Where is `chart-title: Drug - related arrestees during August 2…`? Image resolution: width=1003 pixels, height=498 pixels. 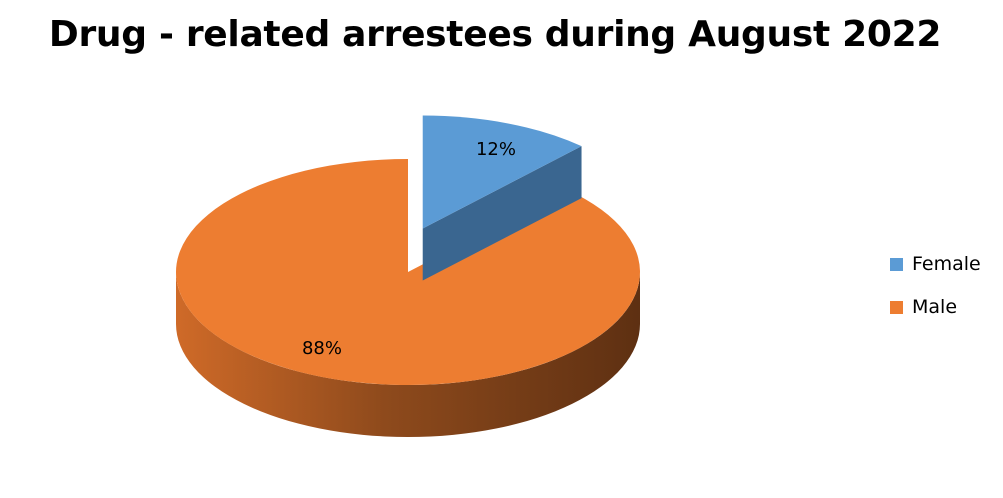 chart-title: Drug - related arrestees during August 2… is located at coordinates (495, 34).